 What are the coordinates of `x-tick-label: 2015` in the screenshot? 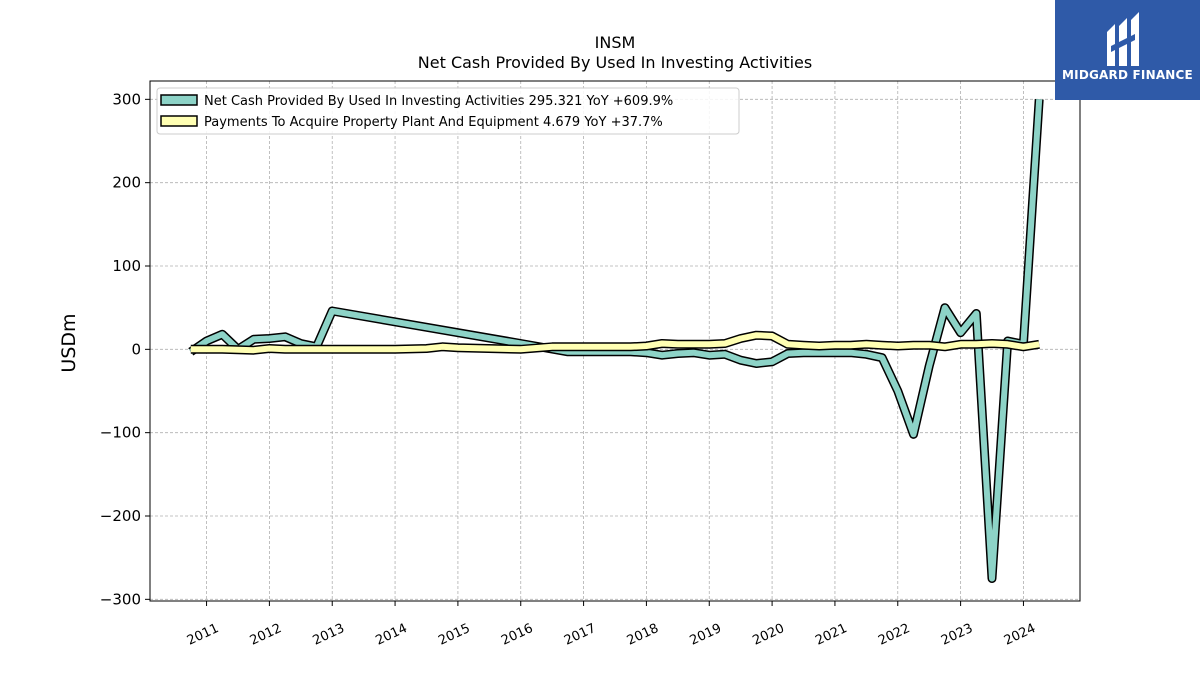 It's located at (454, 635).